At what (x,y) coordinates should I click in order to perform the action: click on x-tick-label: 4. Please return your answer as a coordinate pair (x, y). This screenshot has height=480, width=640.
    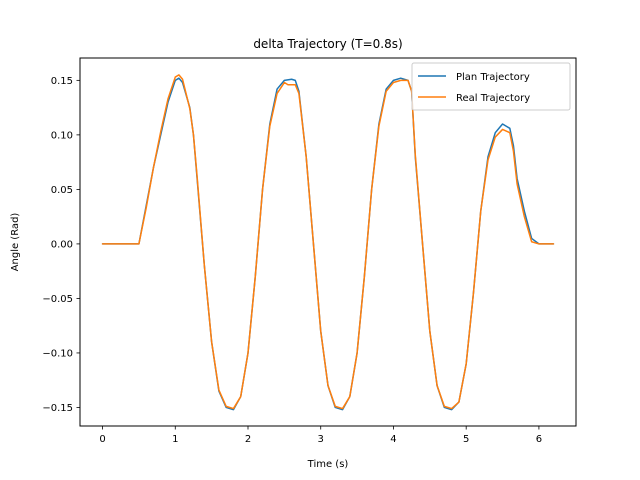
    Looking at the image, I should click on (393, 439).